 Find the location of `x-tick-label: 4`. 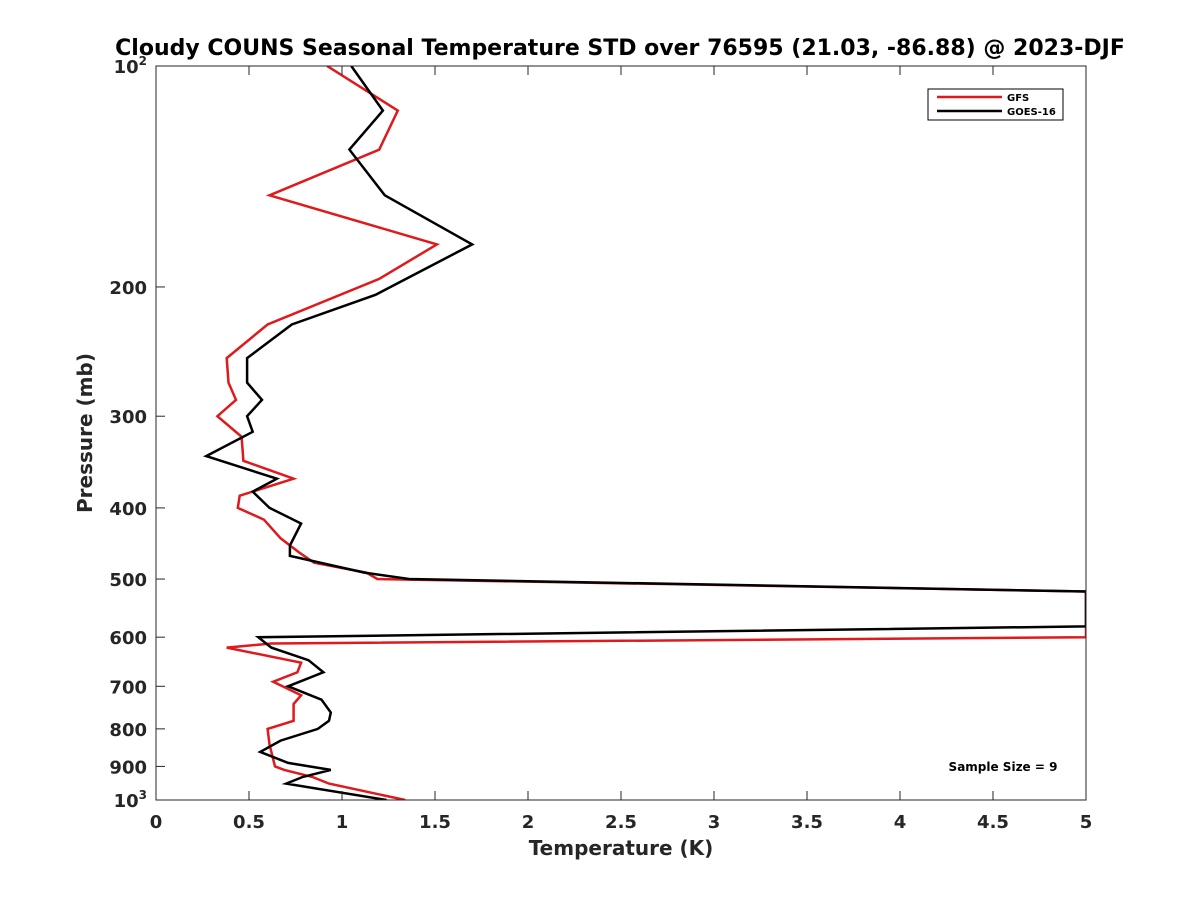

x-tick-label: 4 is located at coordinates (900, 822).